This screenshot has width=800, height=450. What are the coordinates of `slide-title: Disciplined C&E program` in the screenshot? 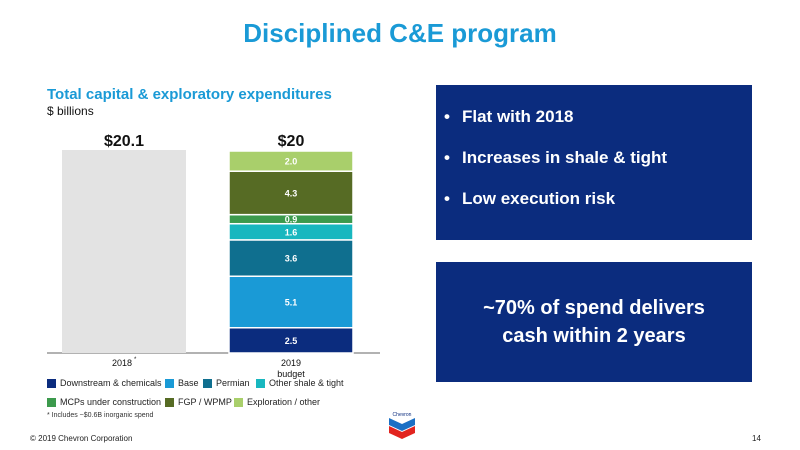 It's located at (400, 33).